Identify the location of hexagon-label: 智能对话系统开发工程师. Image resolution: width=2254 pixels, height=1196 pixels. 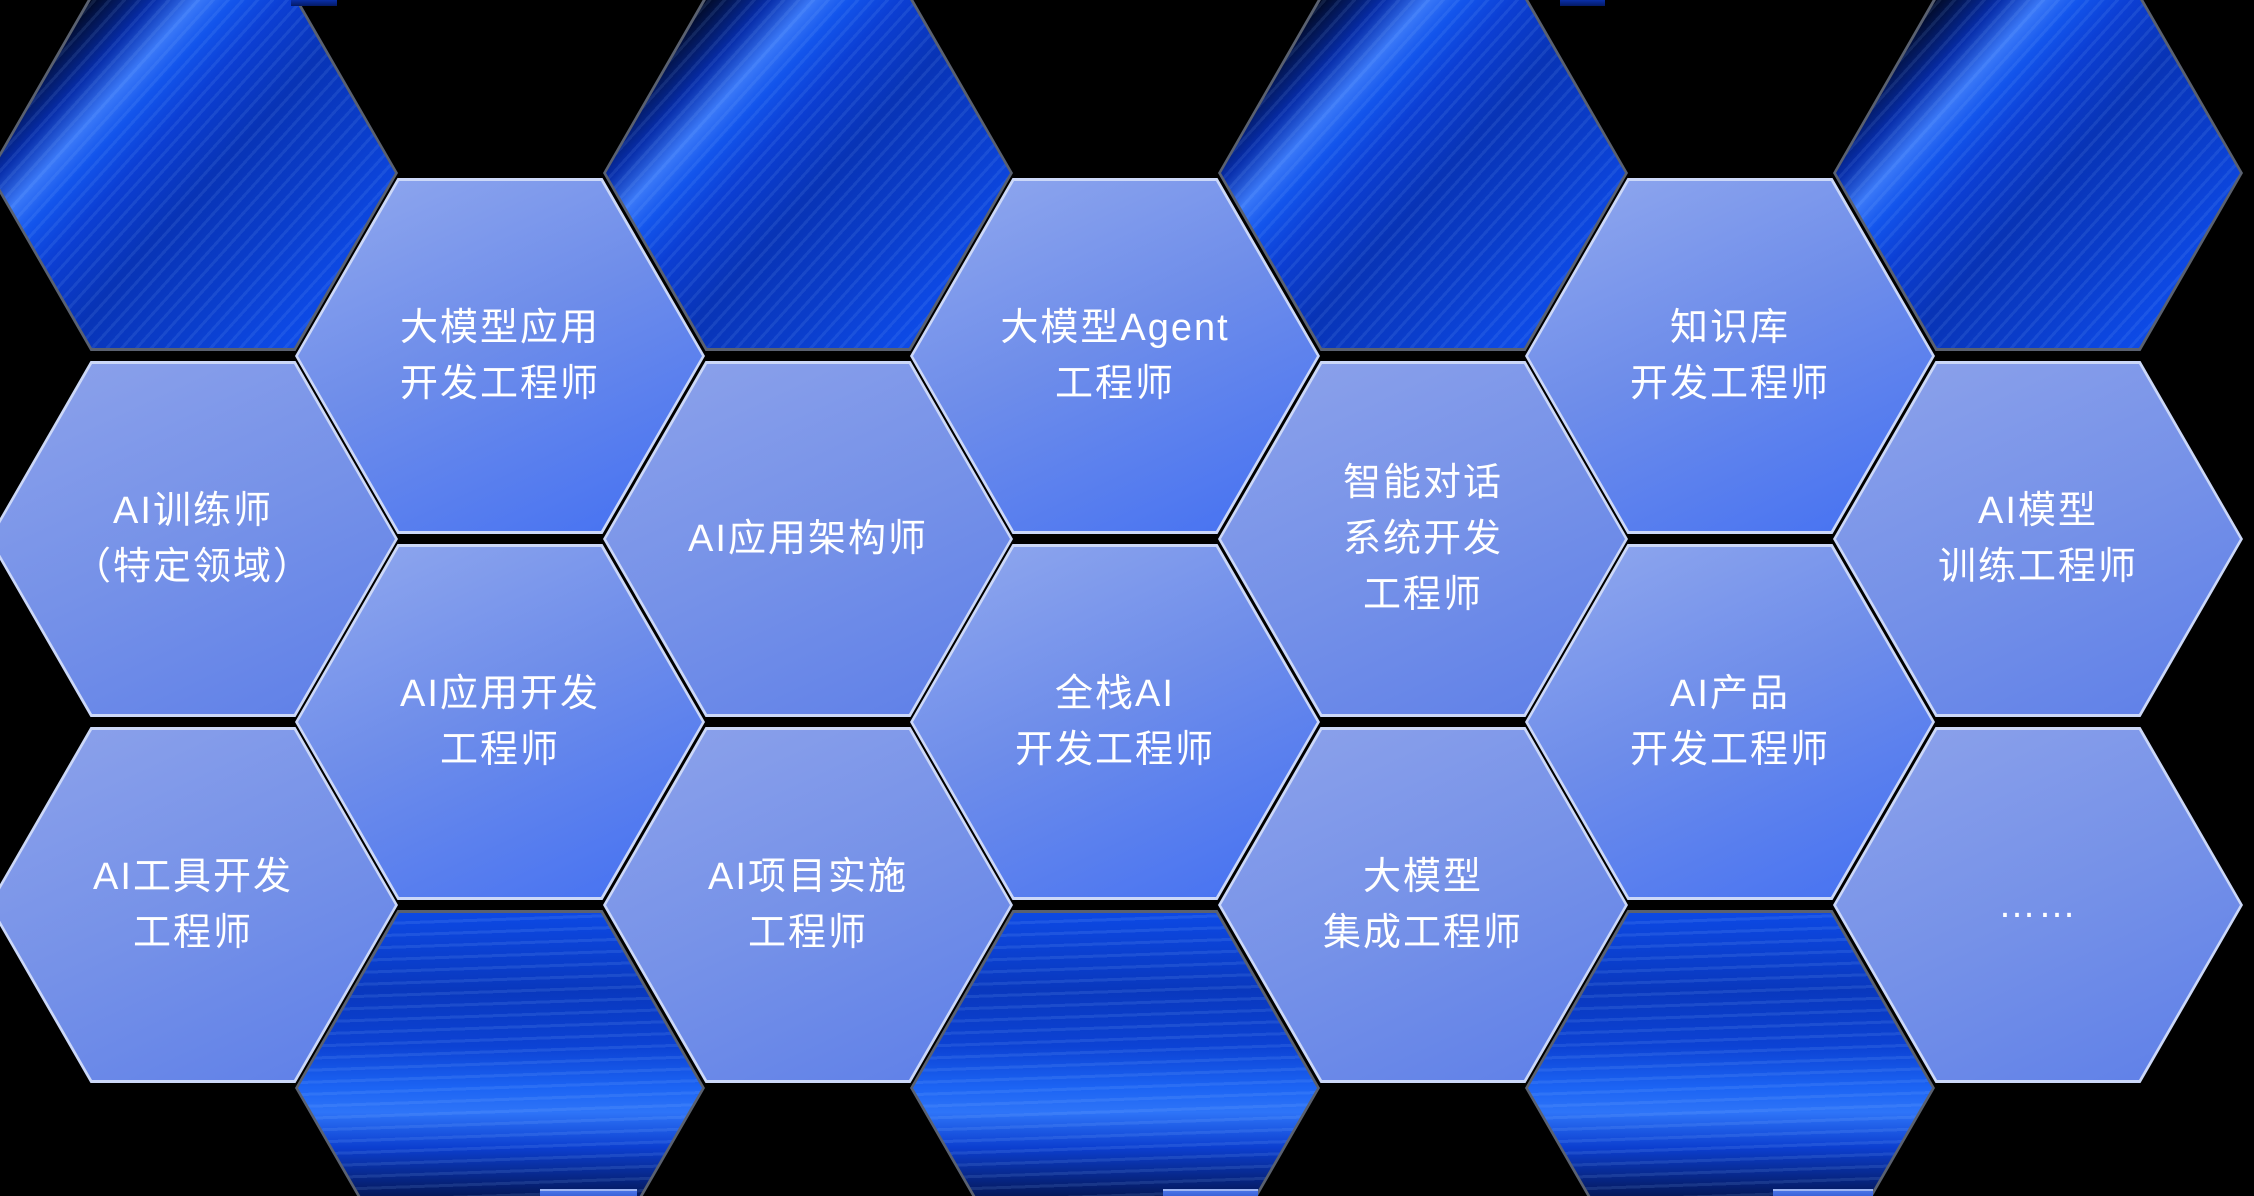
(1423, 539).